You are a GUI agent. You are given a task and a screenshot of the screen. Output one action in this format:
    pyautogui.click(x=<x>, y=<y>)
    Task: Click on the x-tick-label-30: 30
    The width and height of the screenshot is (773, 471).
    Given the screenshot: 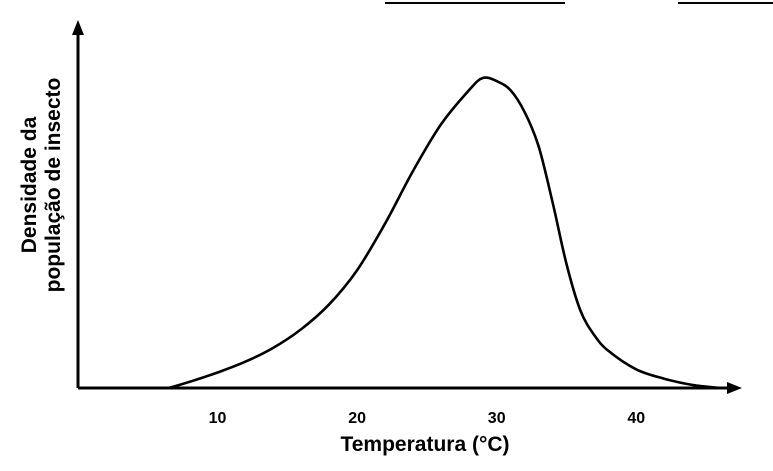 What is the action you would take?
    pyautogui.click(x=497, y=418)
    